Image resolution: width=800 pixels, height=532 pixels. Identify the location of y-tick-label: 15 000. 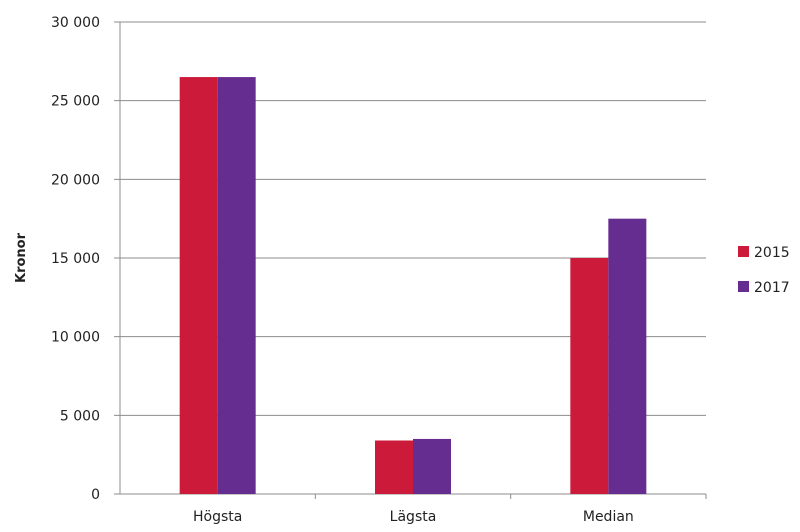
(75, 259).